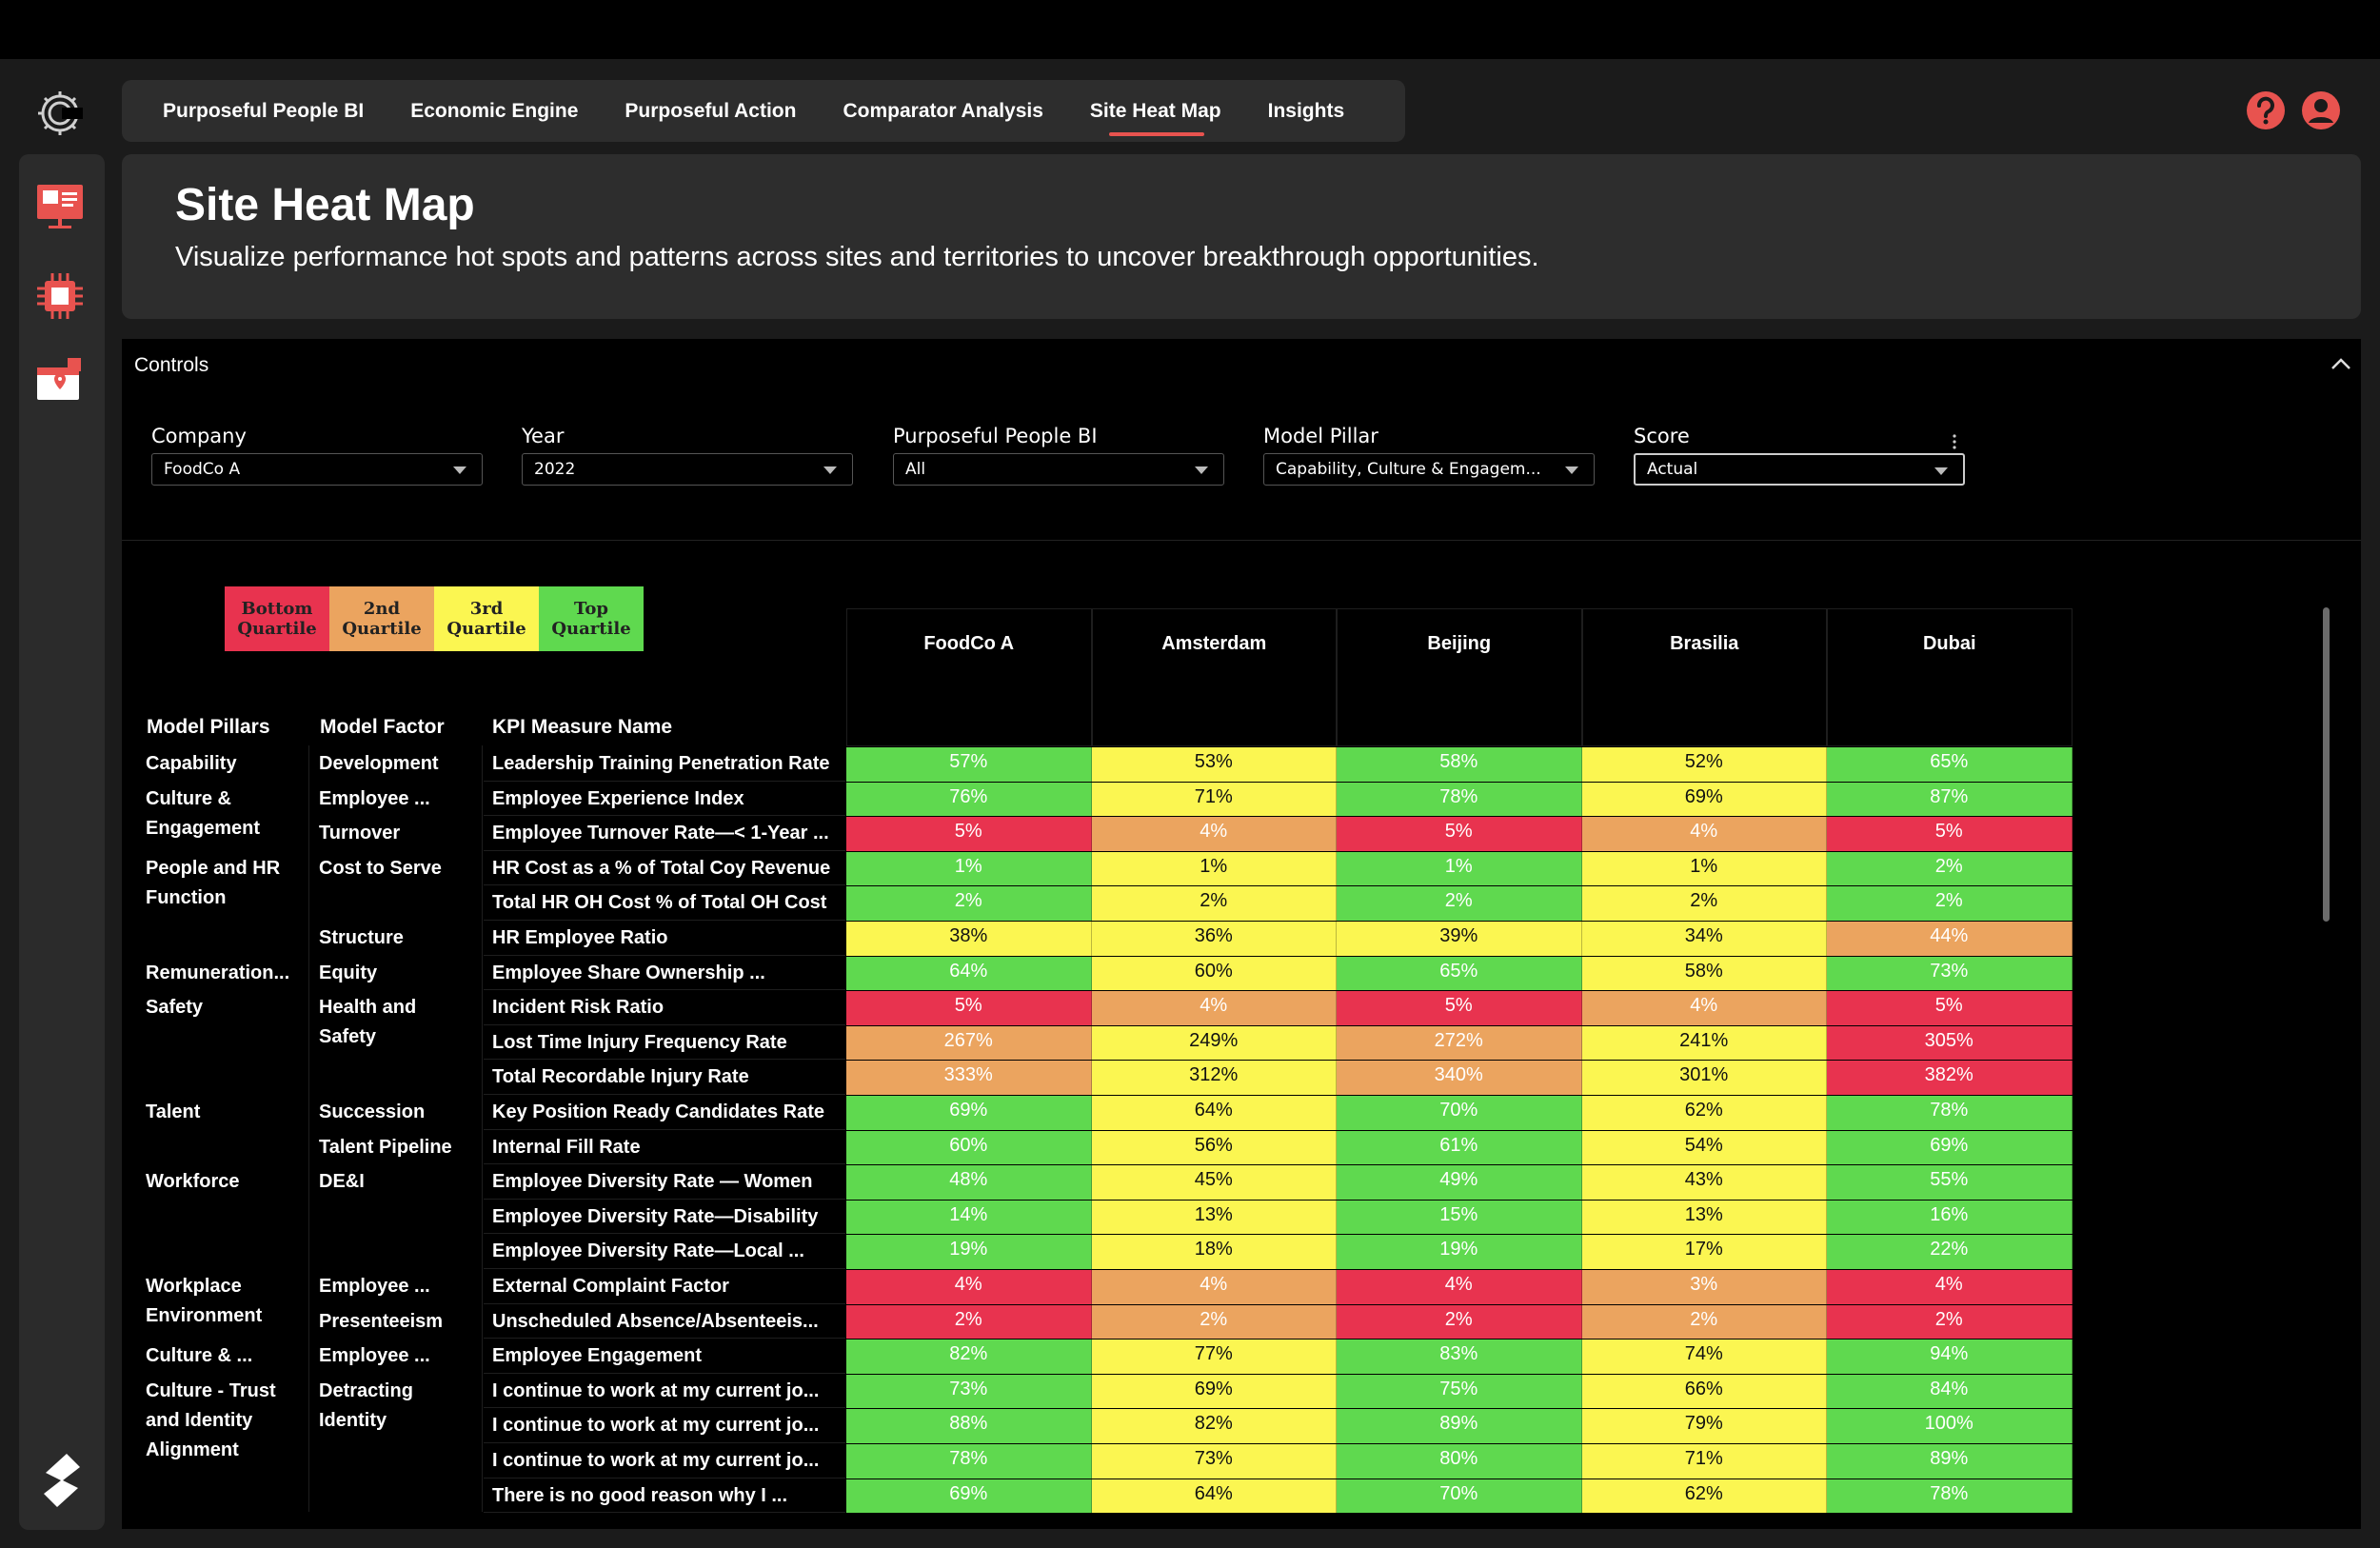 Image resolution: width=2380 pixels, height=1548 pixels. What do you see at coordinates (1950, 1426) in the screenshot?
I see `heat-cell: 100%` at bounding box center [1950, 1426].